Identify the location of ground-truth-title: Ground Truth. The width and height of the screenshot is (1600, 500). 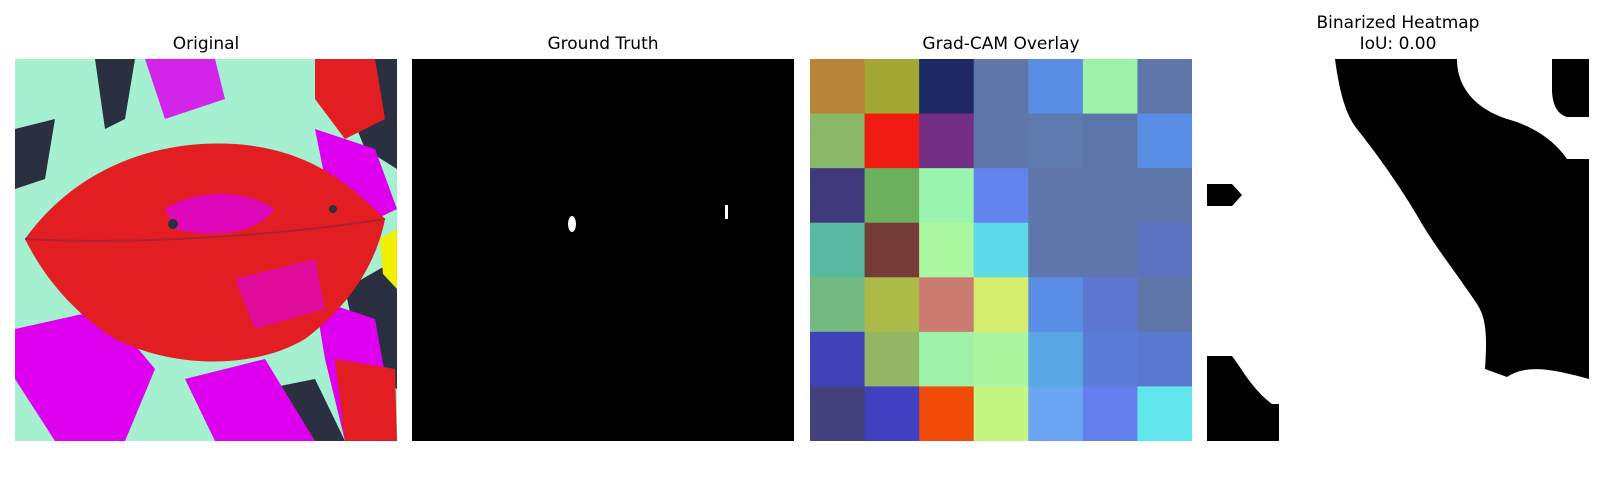
(603, 44).